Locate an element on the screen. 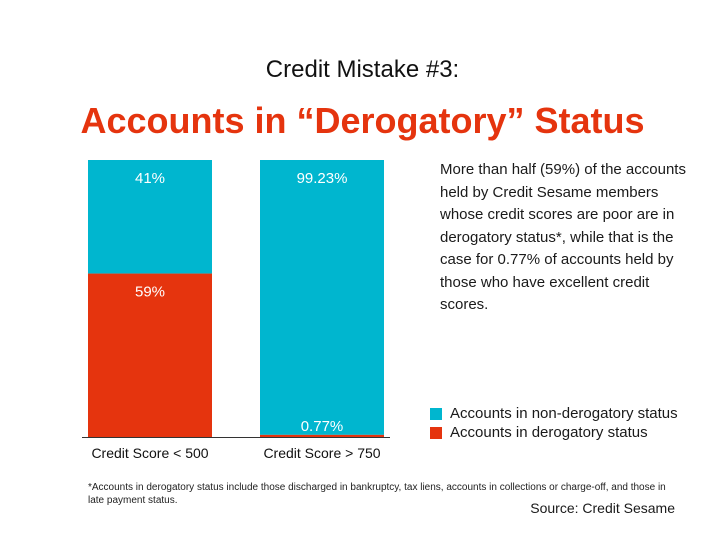 The height and width of the screenshot is (544, 725). legend-item-non-derogatory: Accounts in non-derogatory status is located at coordinates (554, 413).